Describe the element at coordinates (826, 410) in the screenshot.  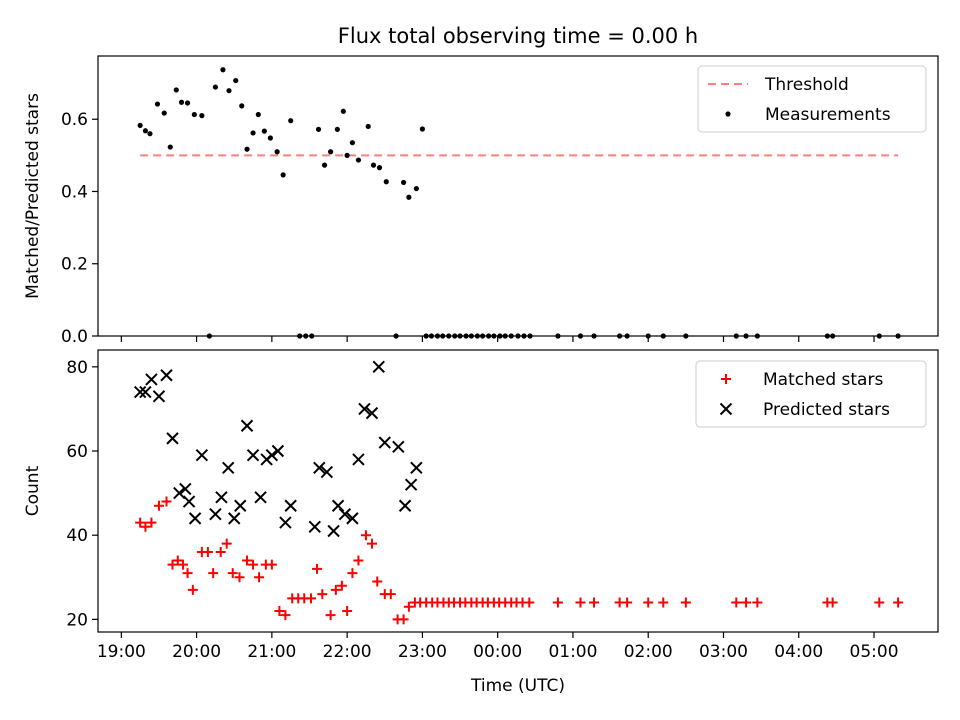
I see `legend-label: Predicted stars` at that location.